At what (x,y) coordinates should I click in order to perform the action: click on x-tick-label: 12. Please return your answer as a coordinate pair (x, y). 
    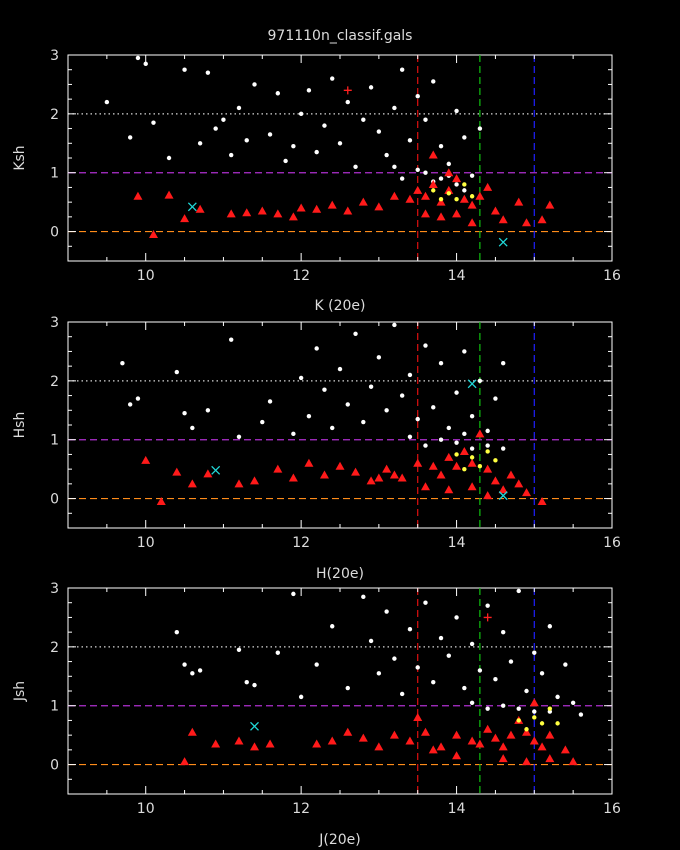
    Looking at the image, I should click on (301, 809).